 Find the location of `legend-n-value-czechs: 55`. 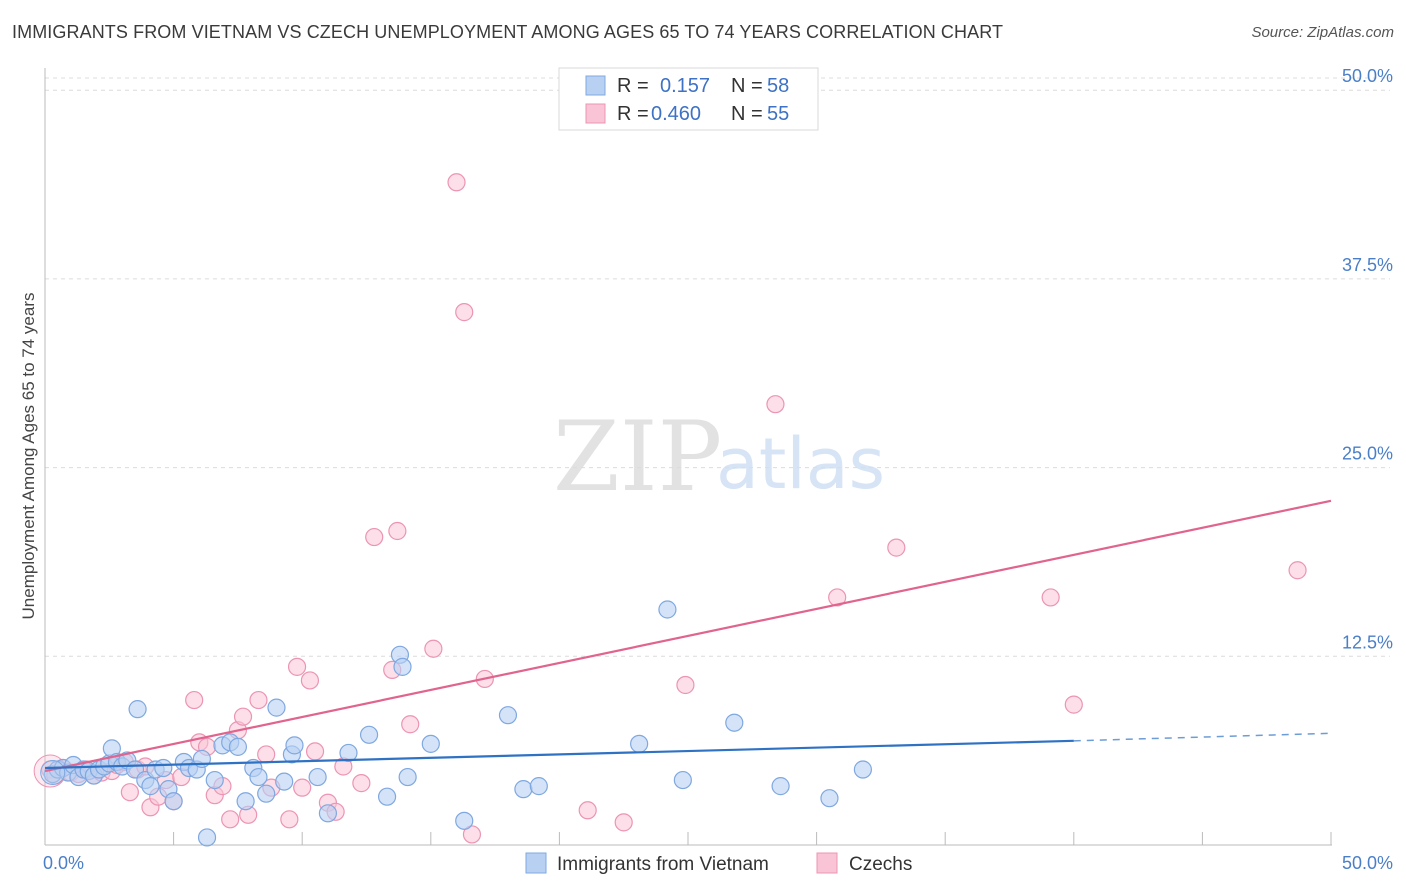

legend-n-value-czechs: 55 is located at coordinates (778, 114).